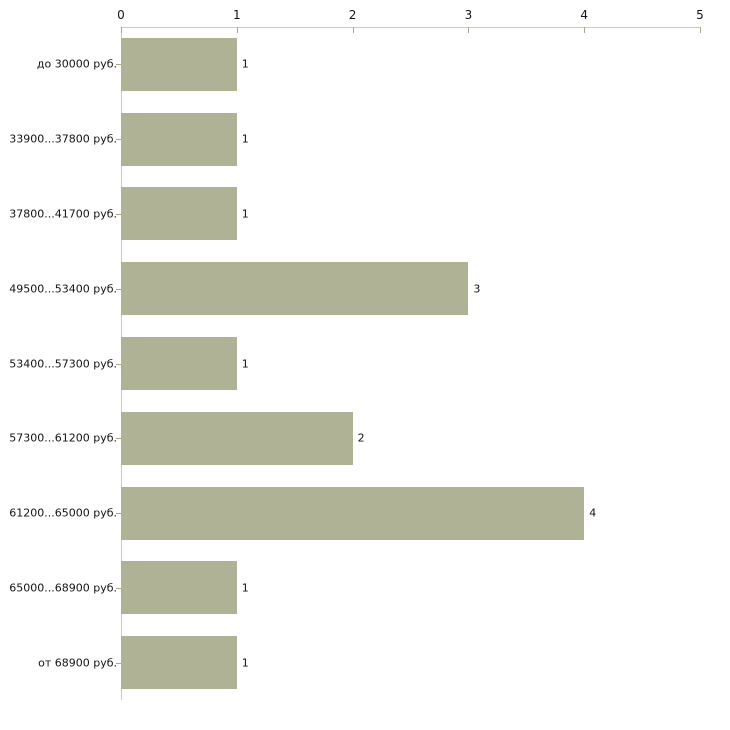  Describe the element at coordinates (63, 438) in the screenshot. I see `category-label: 57300...61200 руб.` at that location.